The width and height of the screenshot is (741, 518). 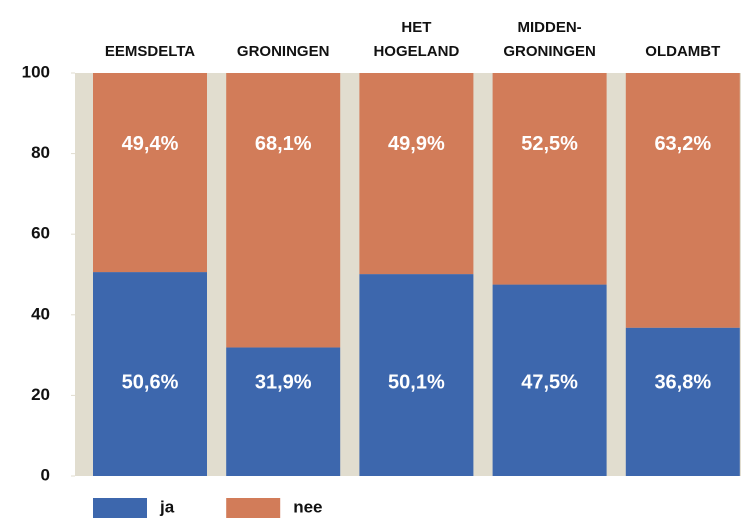 I want to click on x-tick-label: GRONINGEN, so click(x=283, y=51).